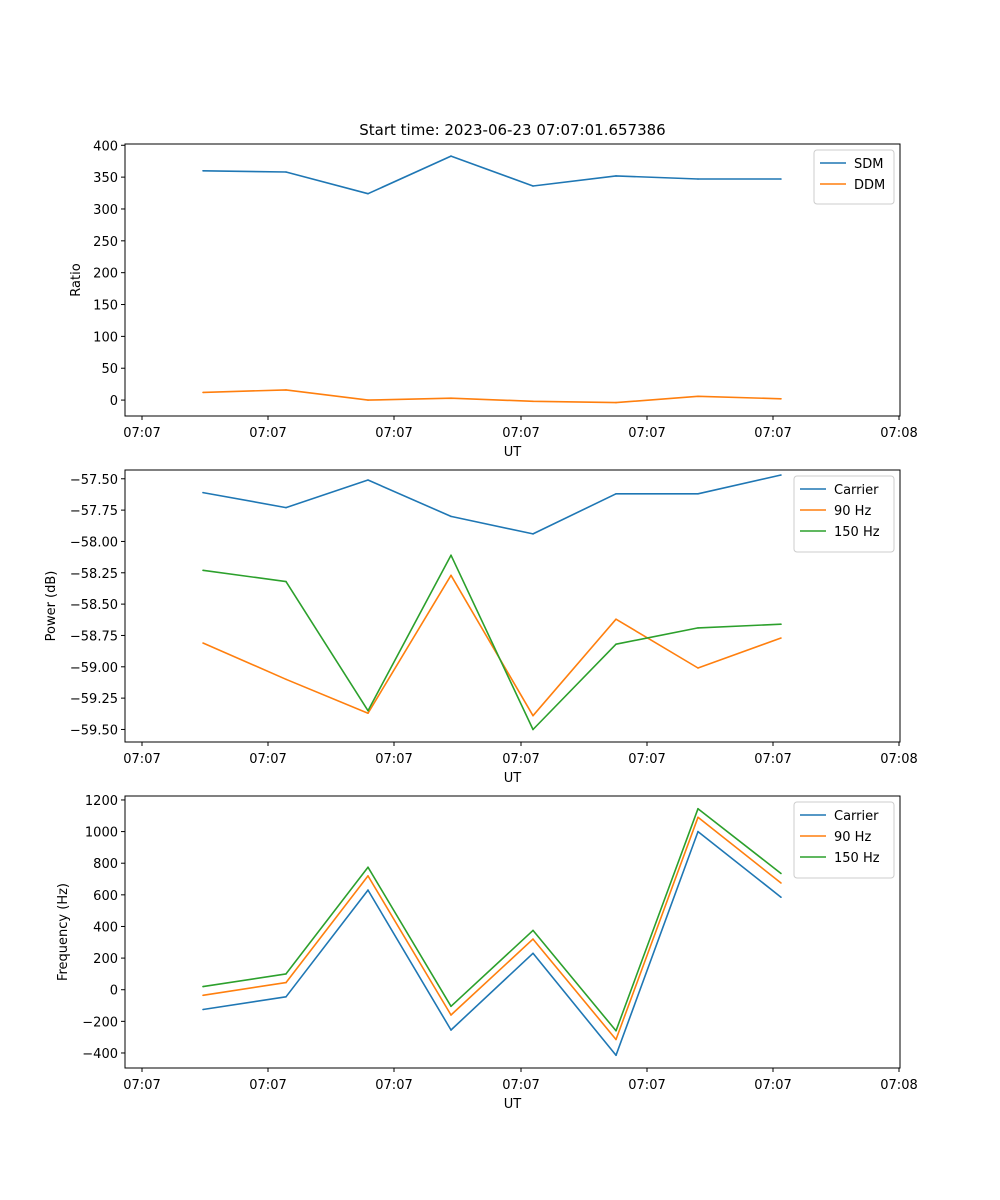 This screenshot has height=1200, width=1000. Describe the element at coordinates (94, 668) in the screenshot. I see `y-tick-label: −59.00` at that location.